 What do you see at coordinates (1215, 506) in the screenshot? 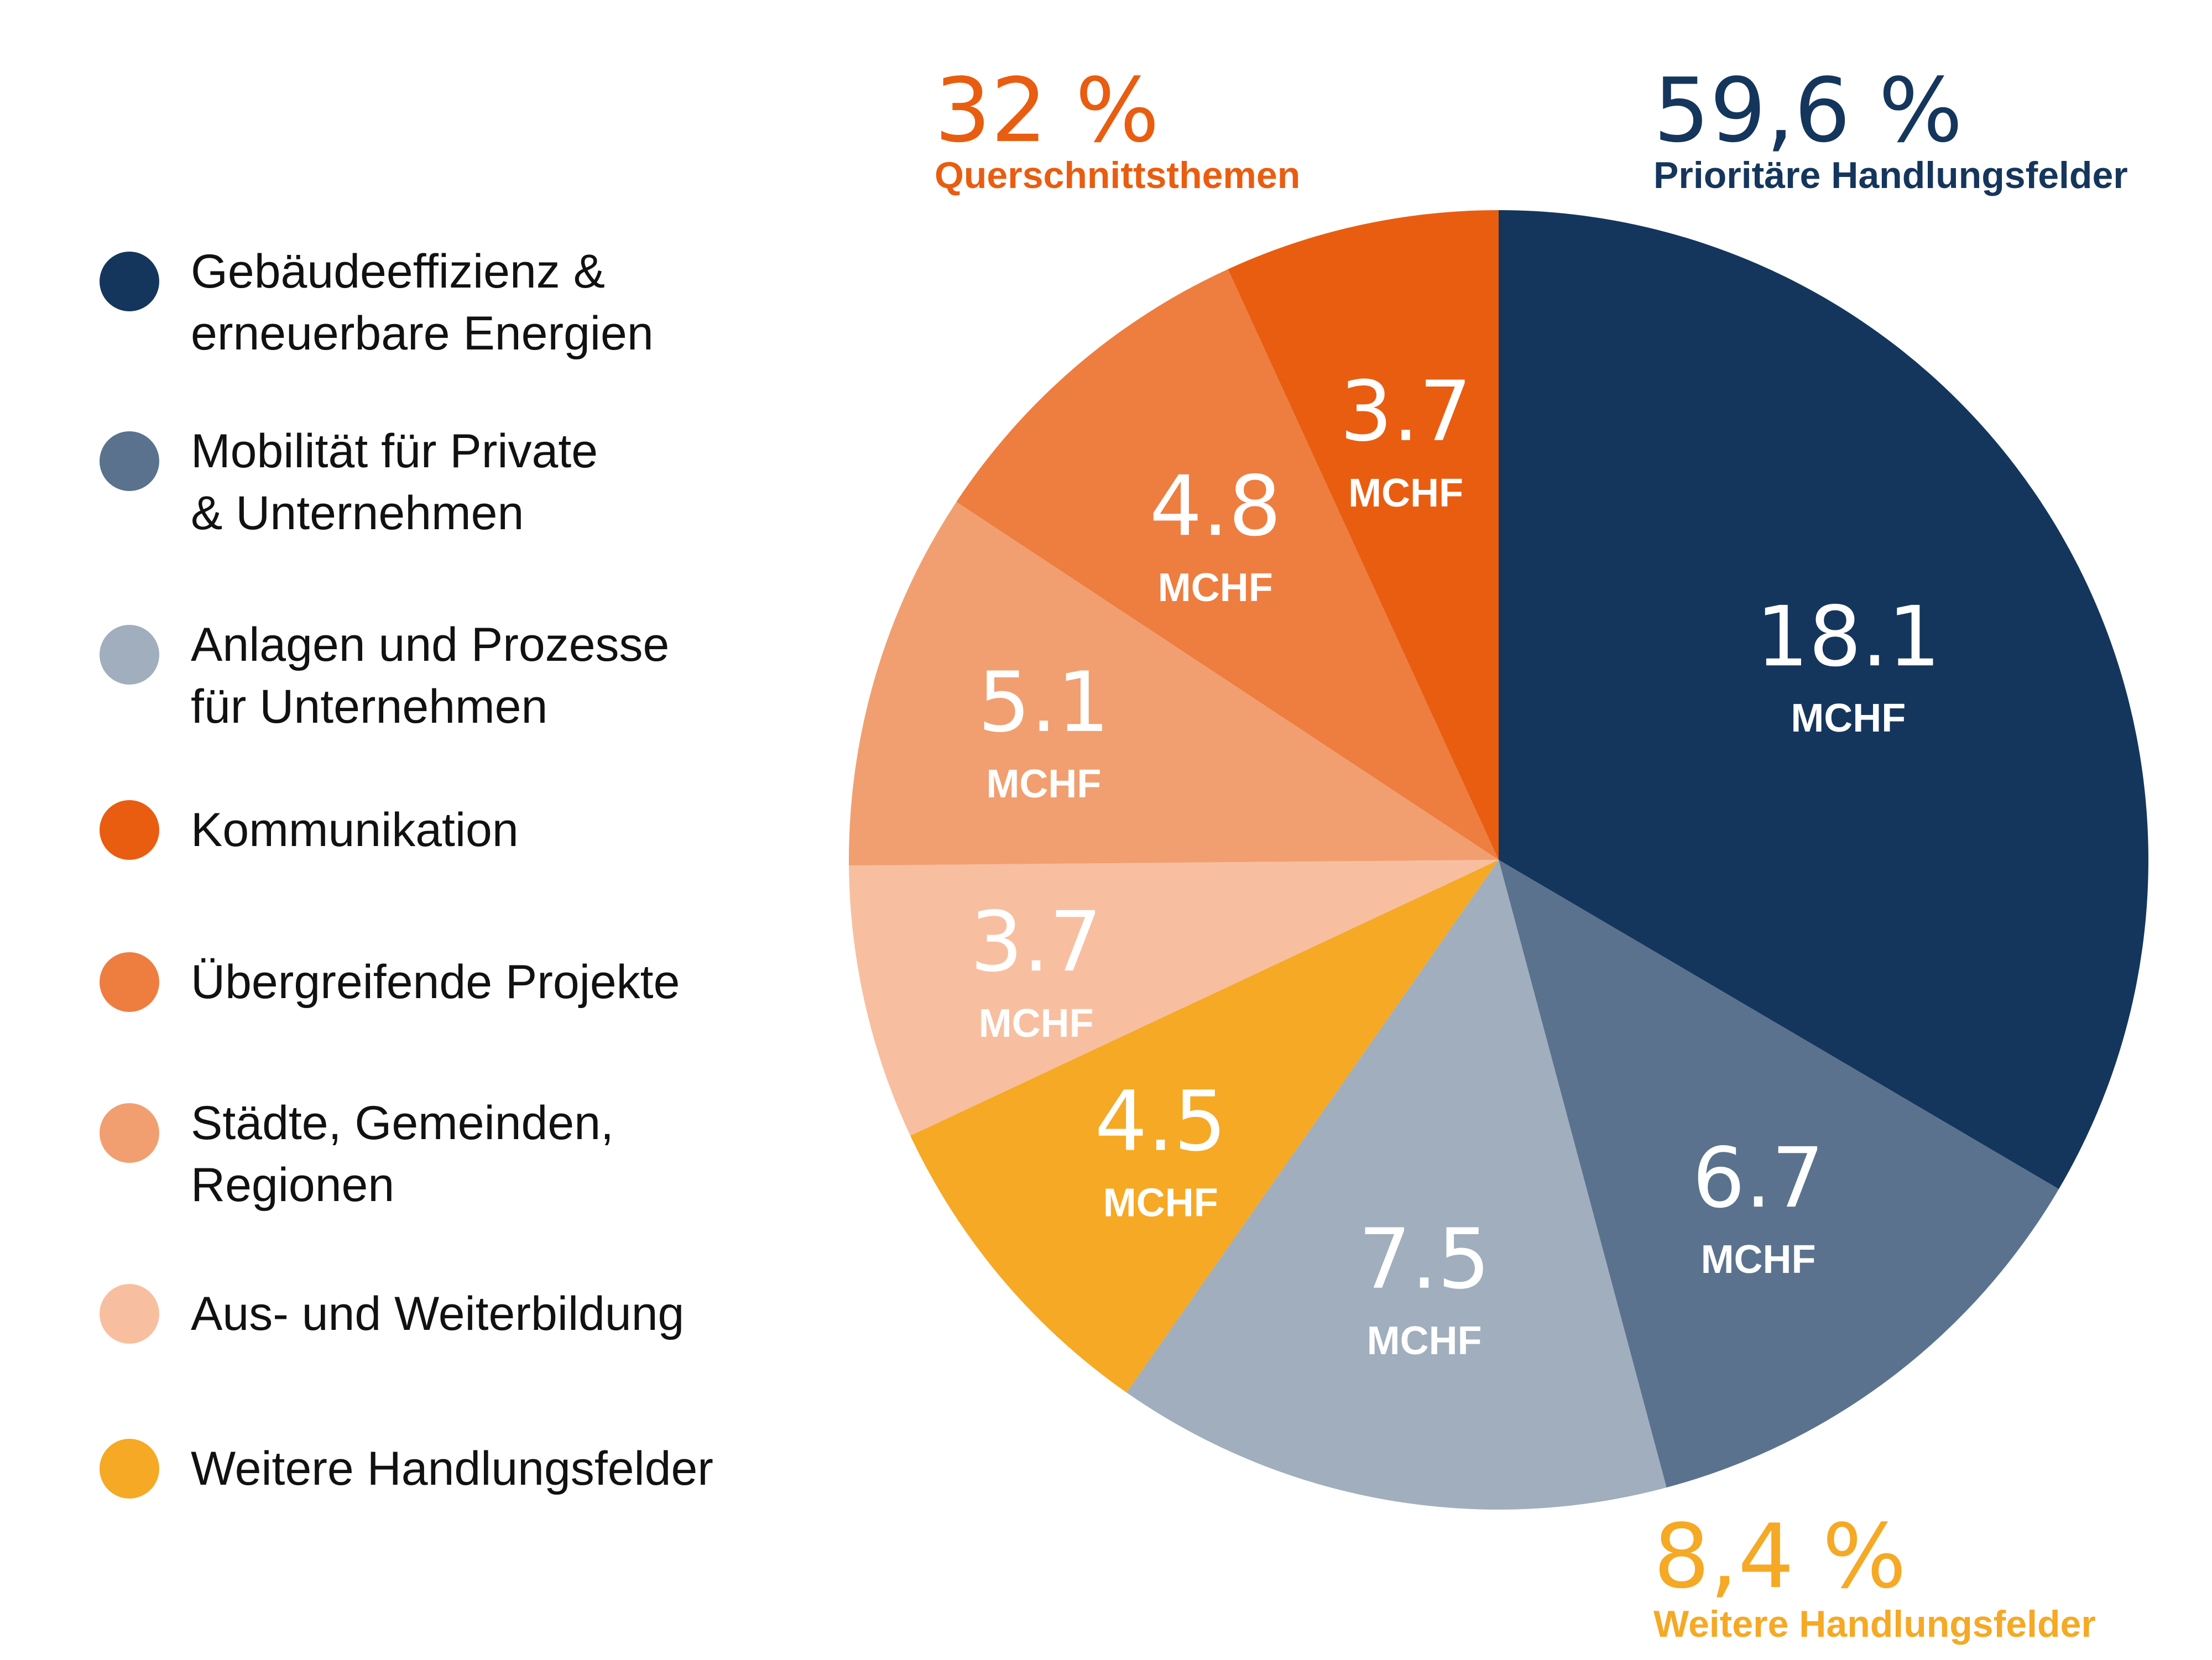
I see `slice-value-label: 4.8` at bounding box center [1215, 506].